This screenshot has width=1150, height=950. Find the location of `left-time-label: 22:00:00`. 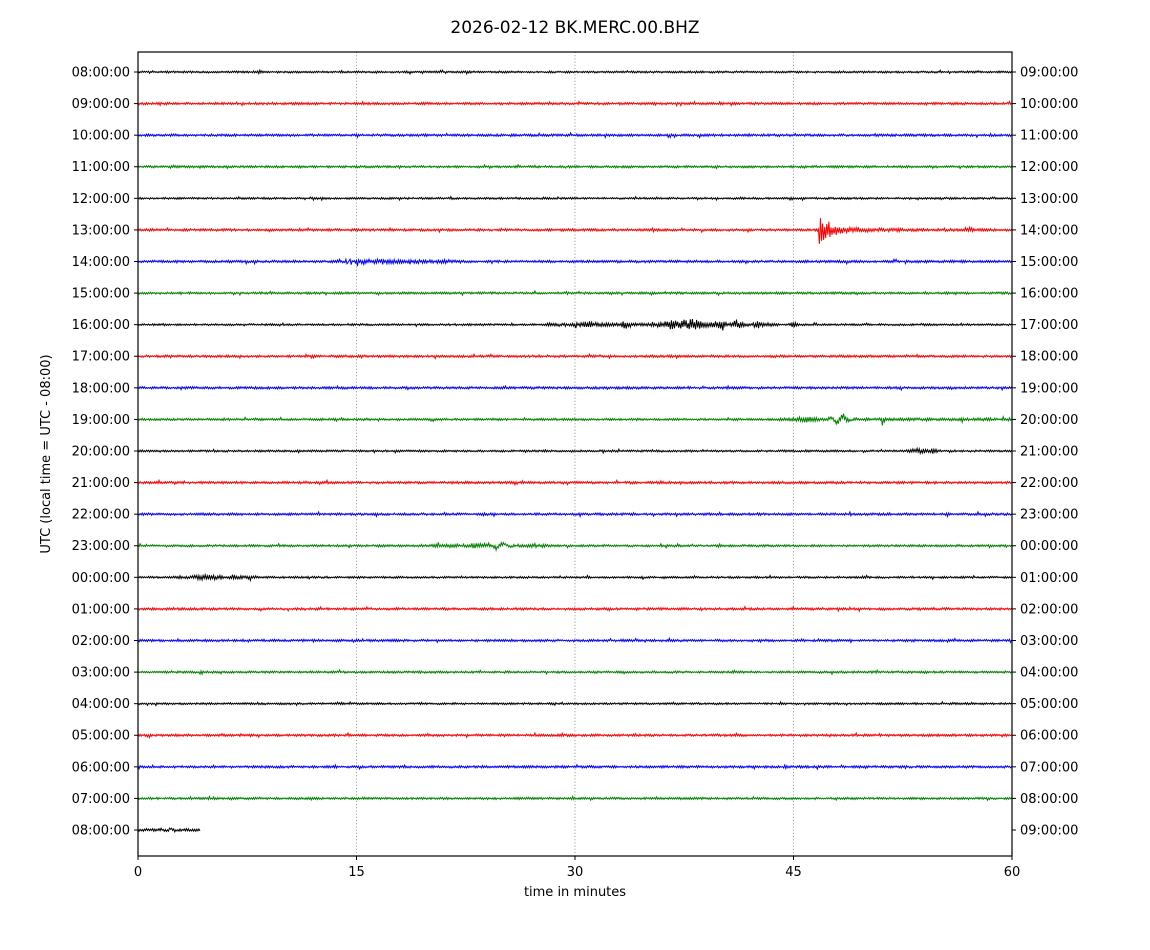

left-time-label: 22:00:00 is located at coordinates (101, 515).